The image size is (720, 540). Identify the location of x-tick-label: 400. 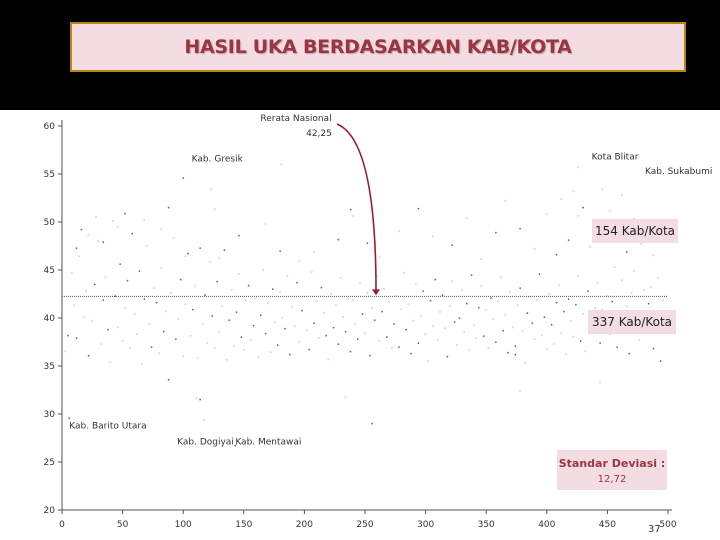
(546, 525).